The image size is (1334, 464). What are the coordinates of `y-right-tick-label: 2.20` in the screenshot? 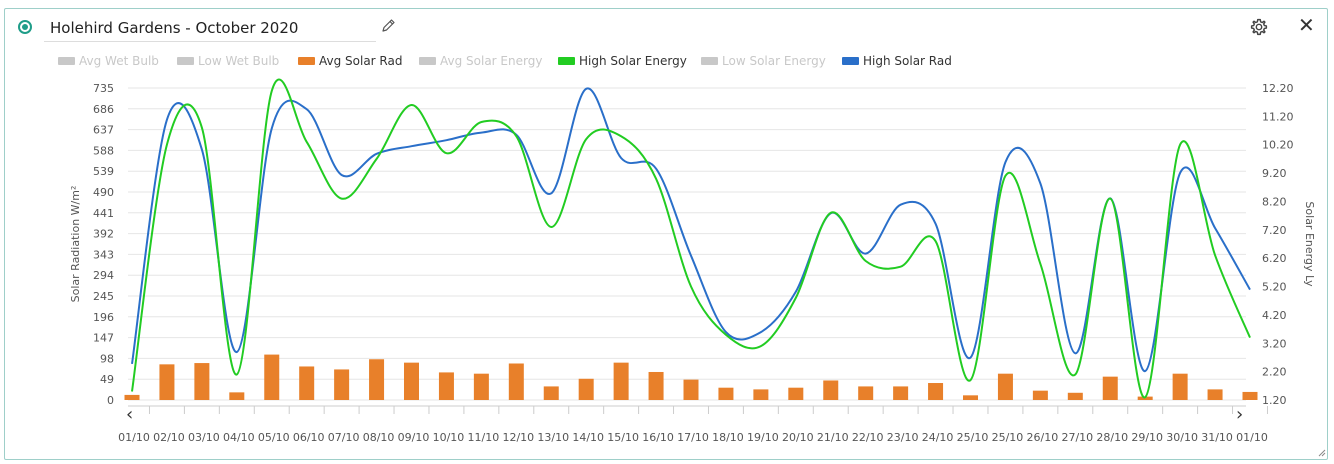 It's located at (1274, 372).